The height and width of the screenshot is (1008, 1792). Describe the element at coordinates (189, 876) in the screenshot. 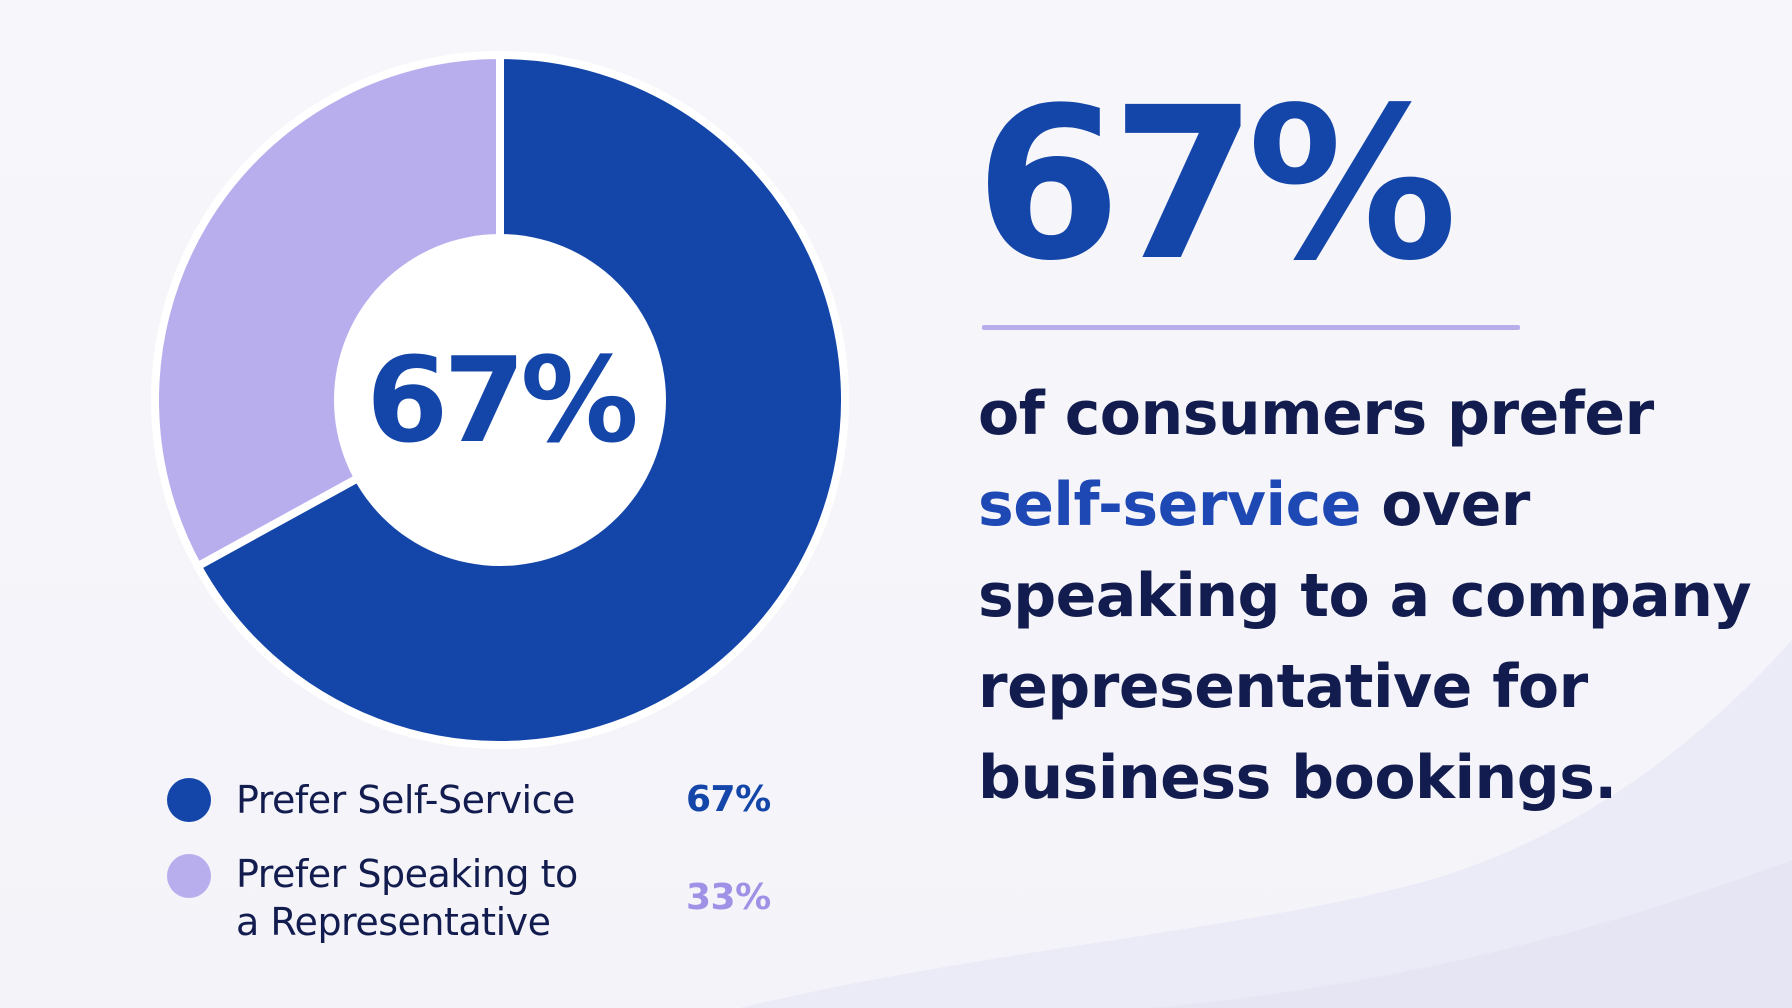

I see `legend-swatch-representative` at that location.